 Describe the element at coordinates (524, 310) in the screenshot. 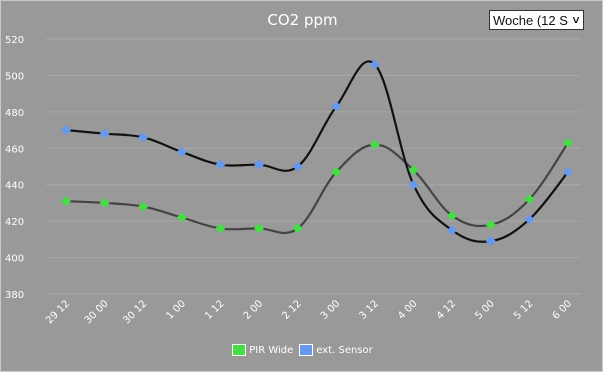

I see `x-tick-label: 5 12` at that location.